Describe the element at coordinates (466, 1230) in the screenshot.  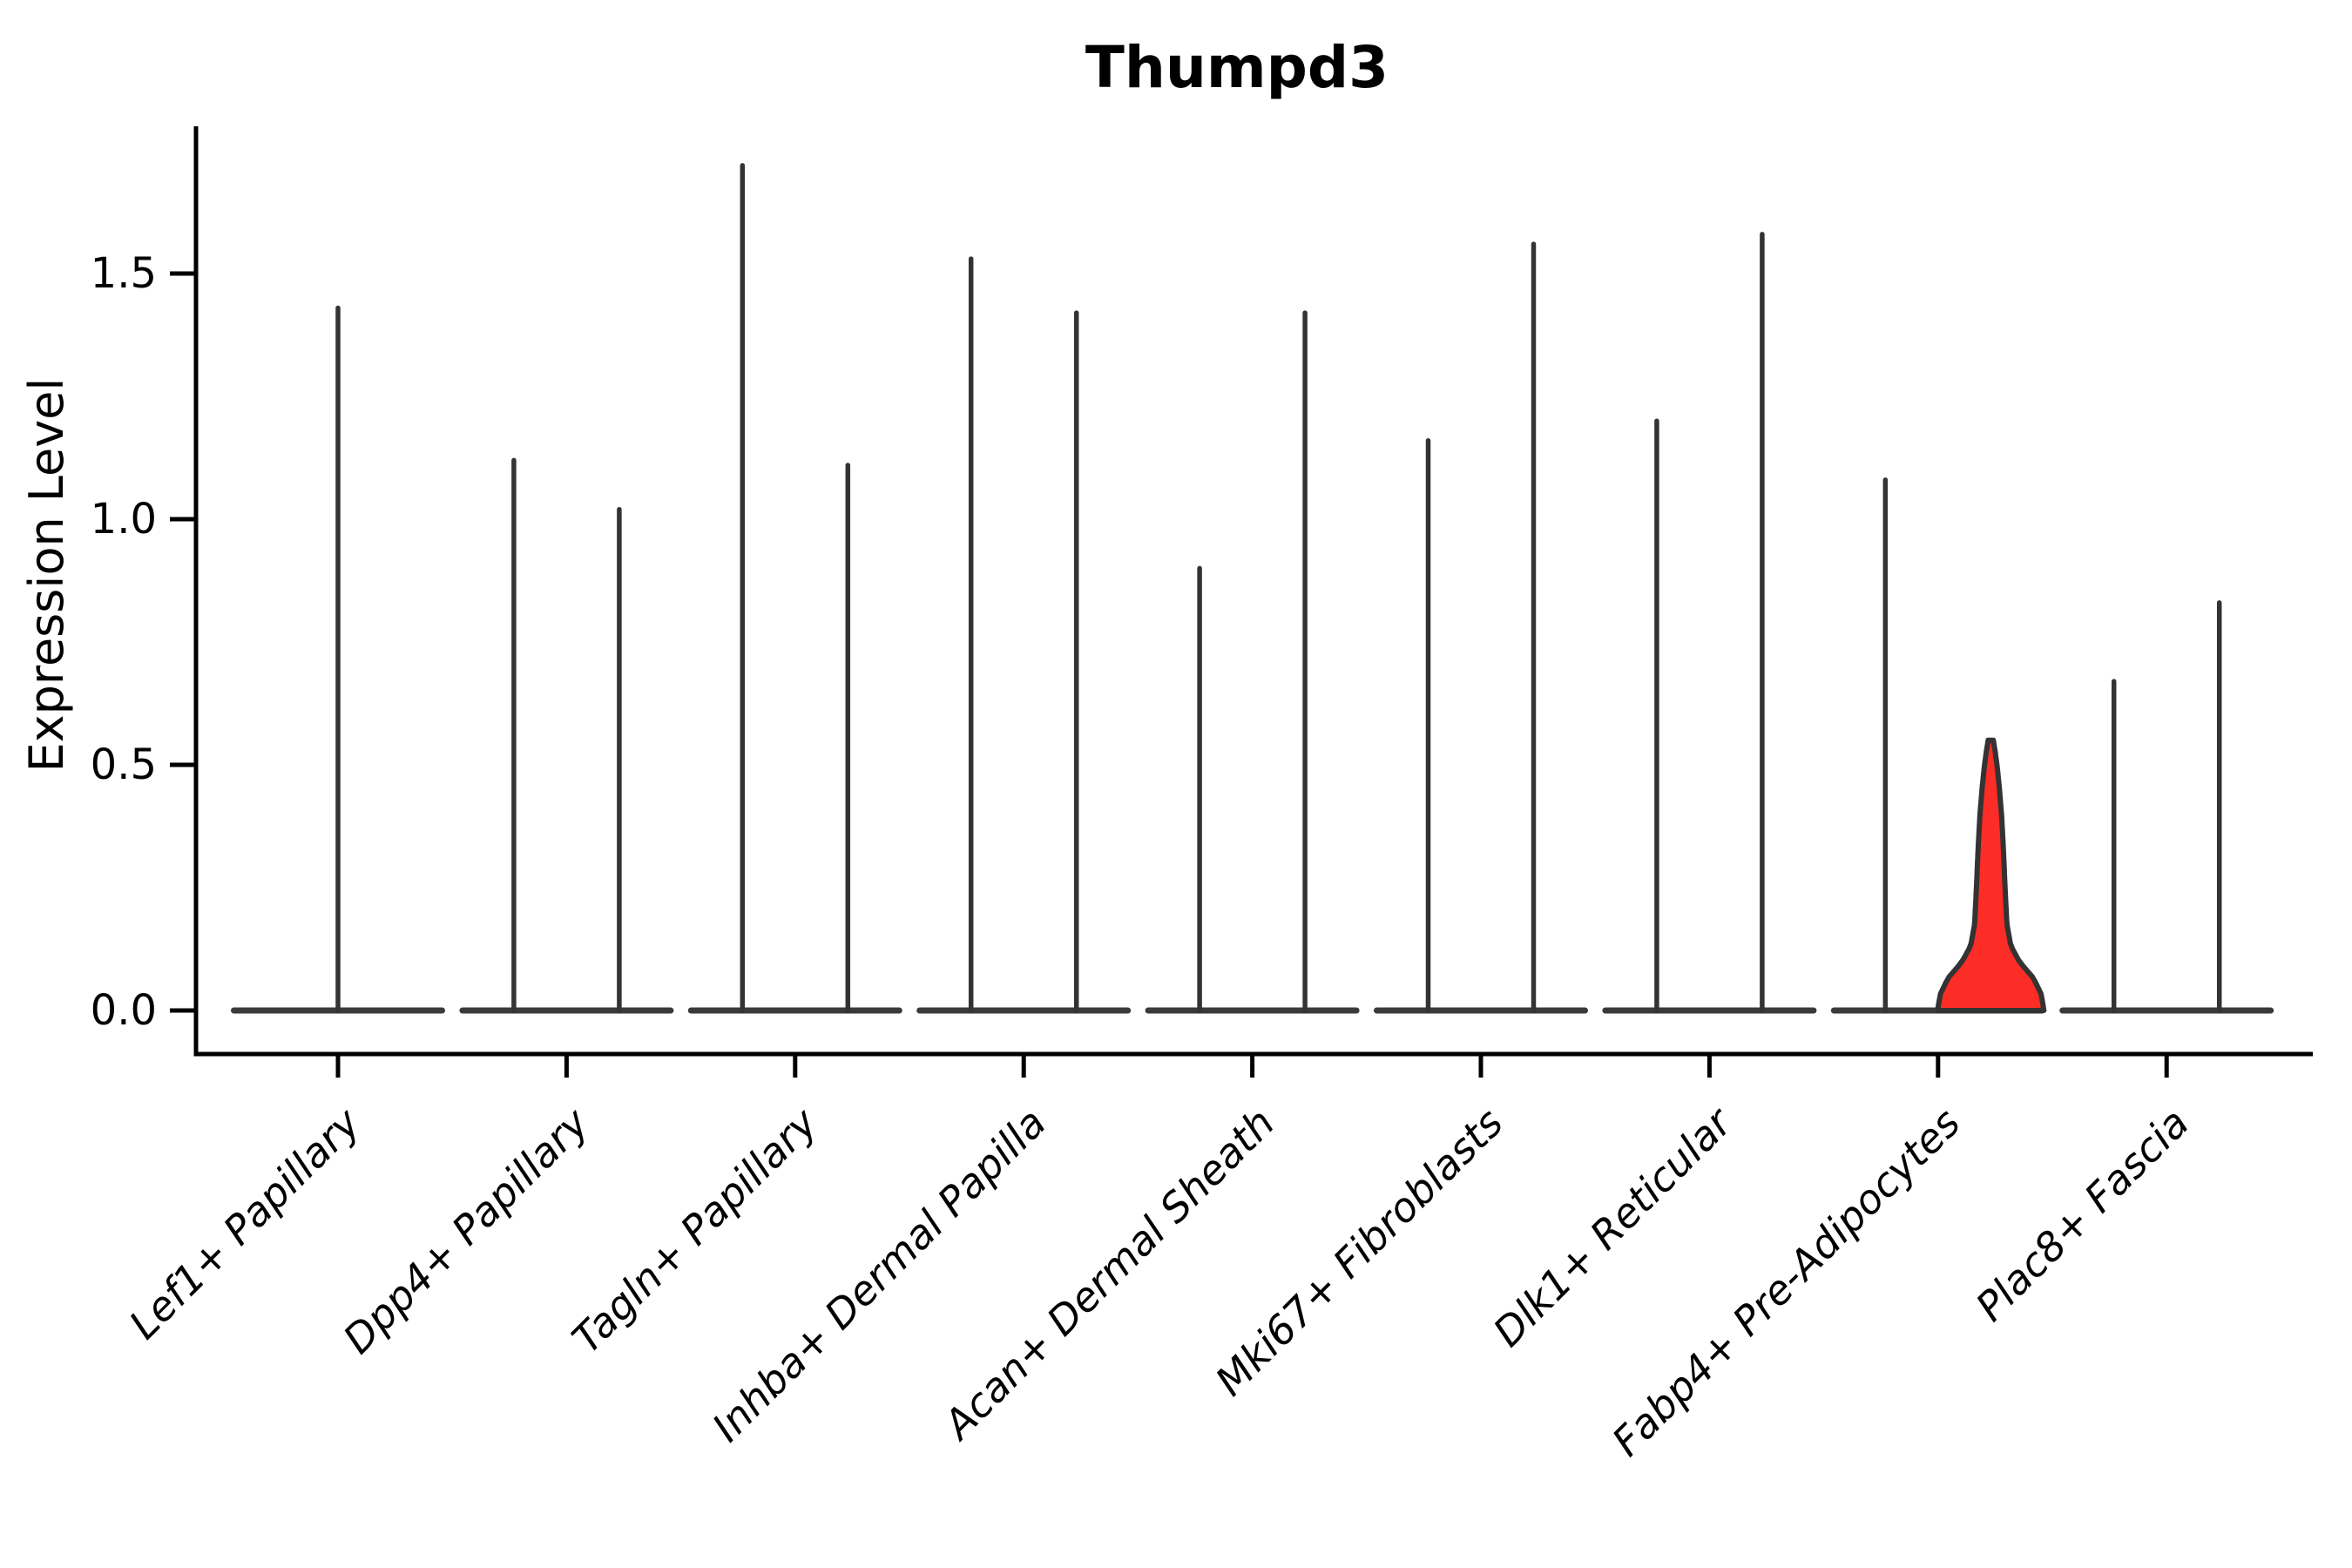
I see `x-category-label: Dpp4+ Papillary` at that location.